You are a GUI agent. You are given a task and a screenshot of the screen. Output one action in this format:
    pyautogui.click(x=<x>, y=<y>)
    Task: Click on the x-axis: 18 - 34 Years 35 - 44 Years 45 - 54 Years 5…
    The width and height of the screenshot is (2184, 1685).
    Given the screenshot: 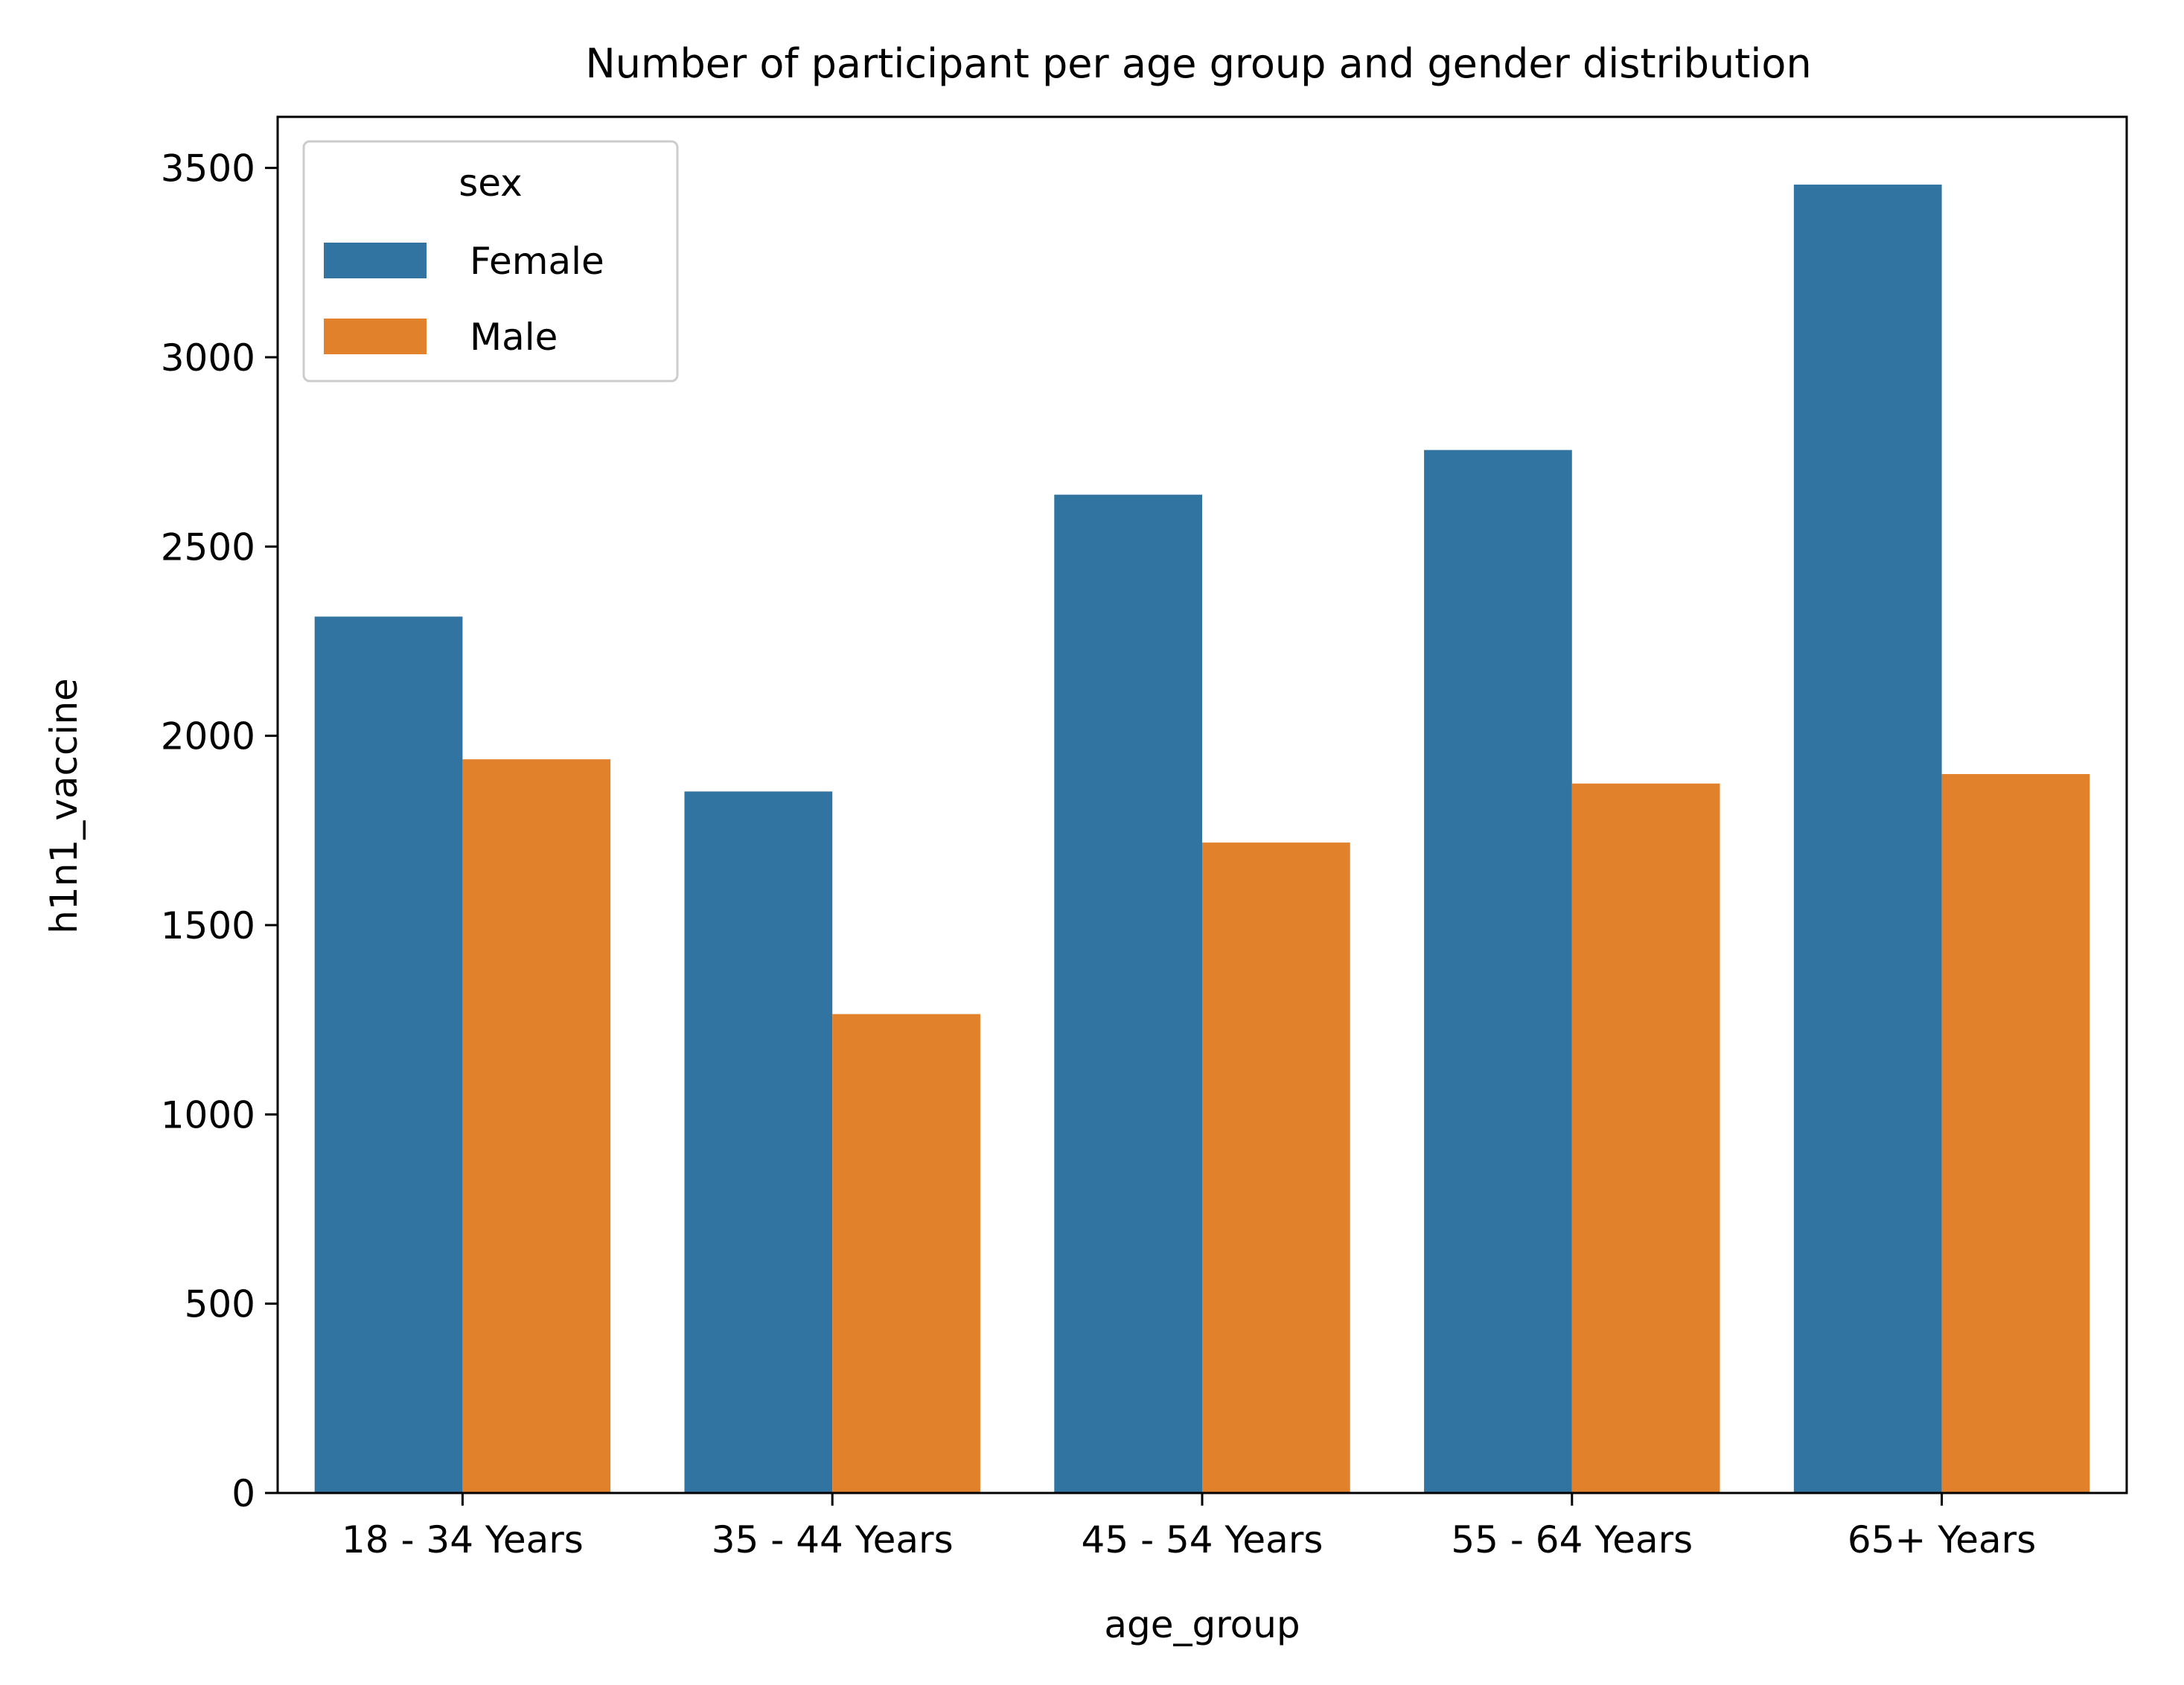 What is the action you would take?
    pyautogui.click(x=1189, y=1527)
    